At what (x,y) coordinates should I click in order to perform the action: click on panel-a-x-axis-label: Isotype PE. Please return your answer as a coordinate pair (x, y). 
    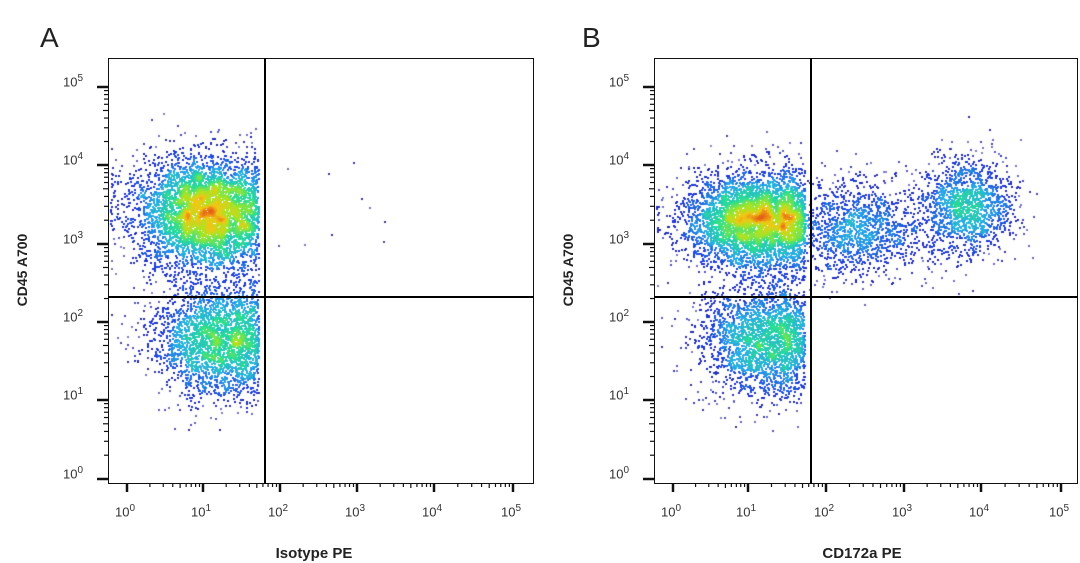
    Looking at the image, I should click on (314, 553).